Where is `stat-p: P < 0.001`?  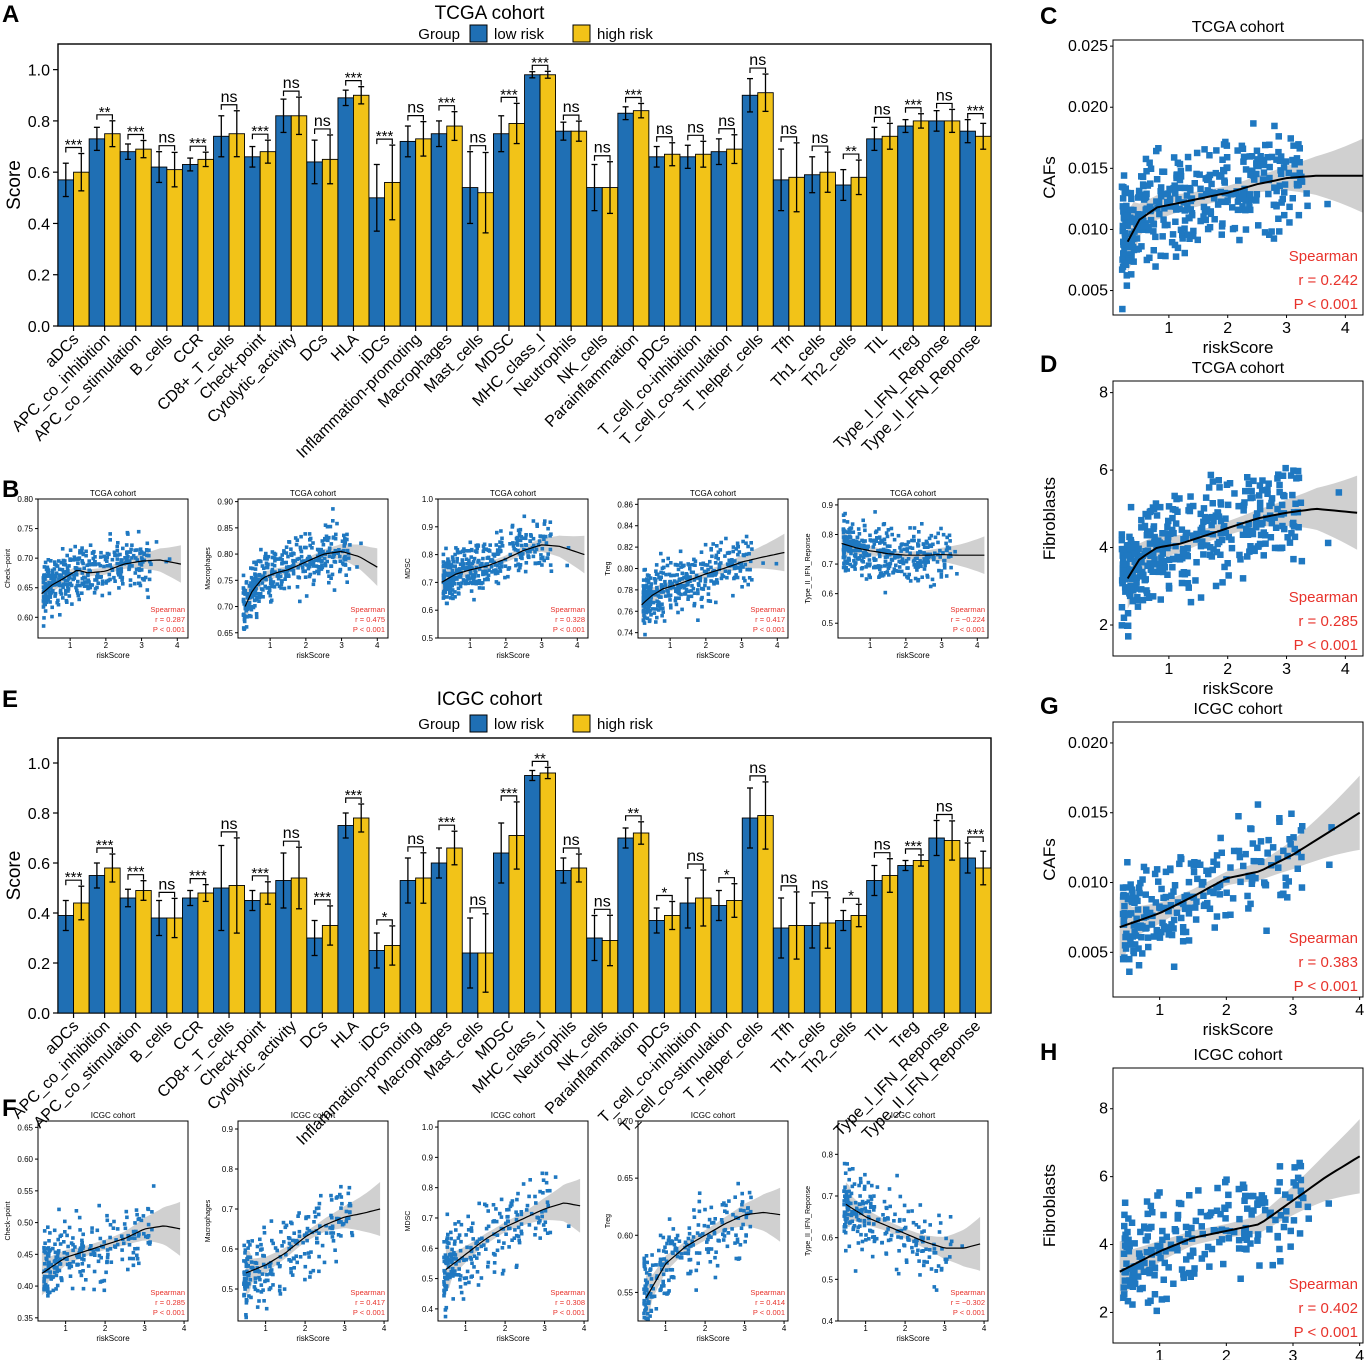
stat-p: P < 0.001 is located at coordinates (1326, 645).